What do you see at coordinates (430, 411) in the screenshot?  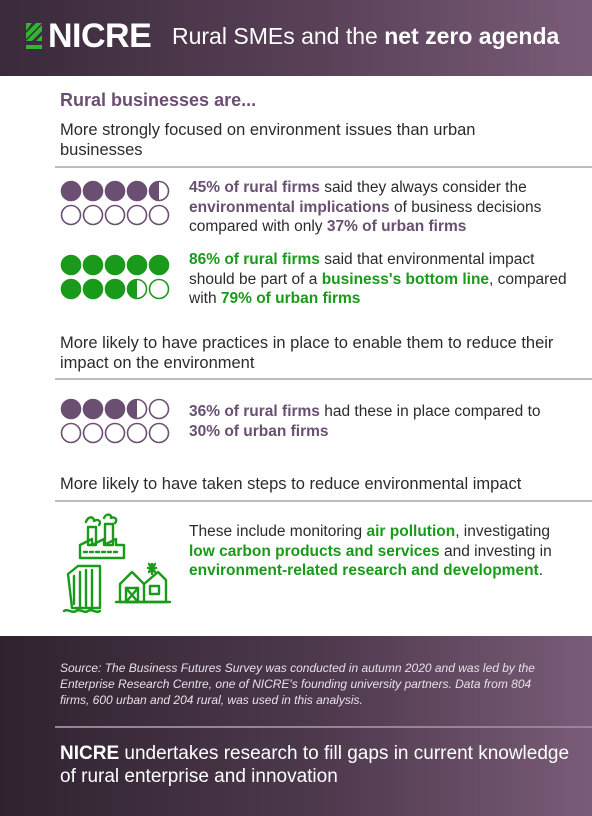 I see `stat3-text: had these in place compared to` at bounding box center [430, 411].